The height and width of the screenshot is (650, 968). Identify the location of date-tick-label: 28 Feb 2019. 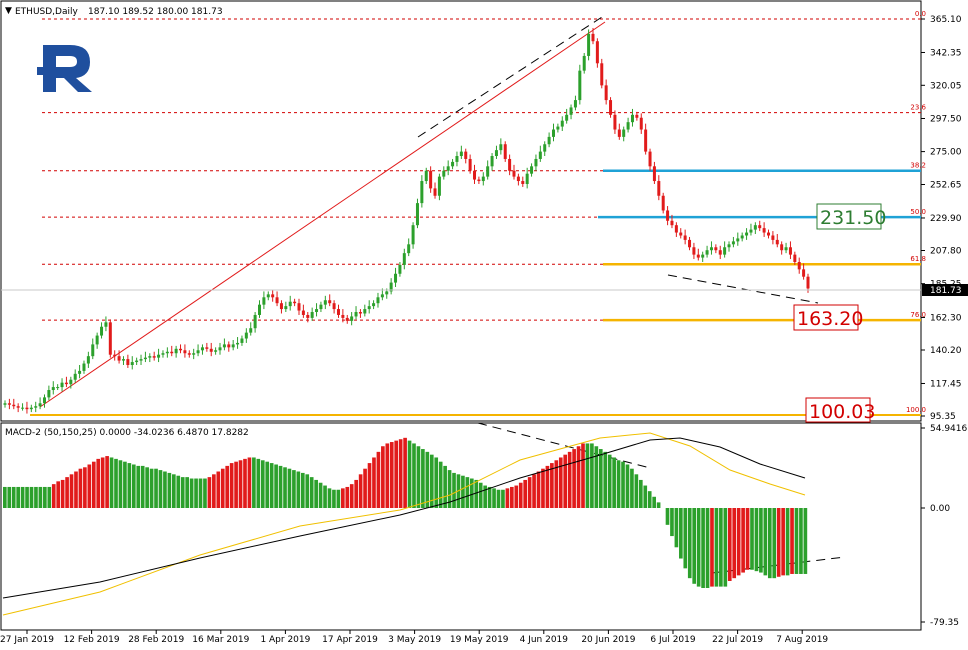
(156, 640).